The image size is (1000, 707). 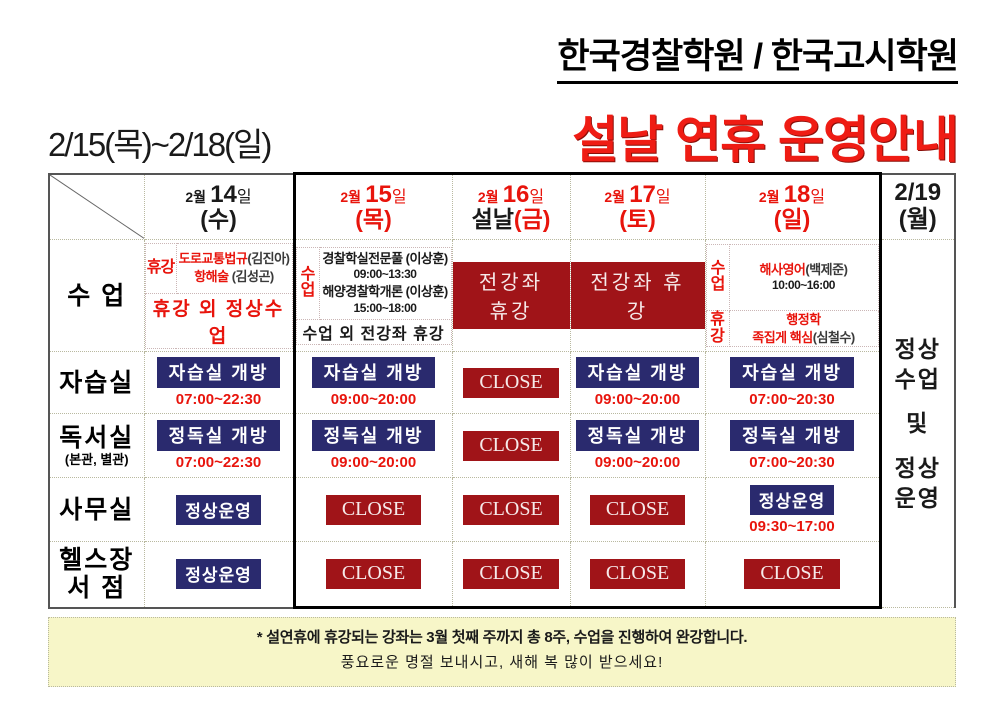 What do you see at coordinates (96, 445) in the screenshot?
I see `row-label-reading-room: 독서실 (본관, 별관)` at bounding box center [96, 445].